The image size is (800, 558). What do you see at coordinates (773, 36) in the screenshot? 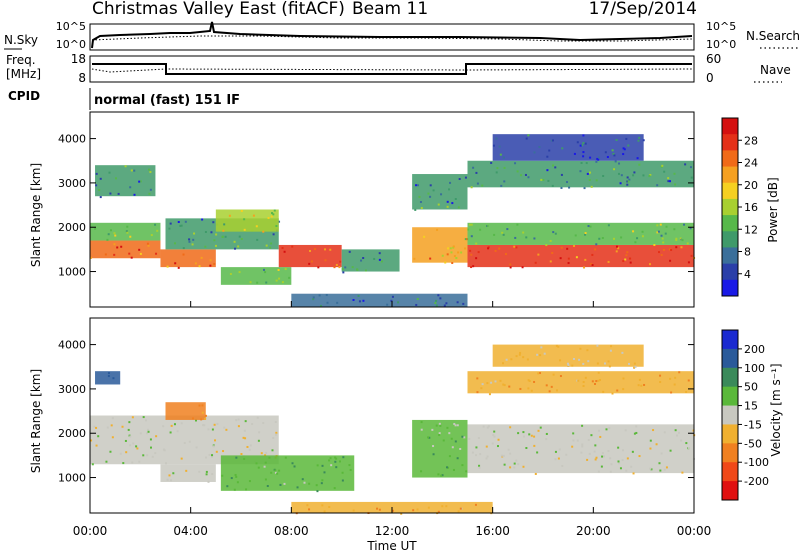
I see `noise-right-label: N.Search` at bounding box center [773, 36].